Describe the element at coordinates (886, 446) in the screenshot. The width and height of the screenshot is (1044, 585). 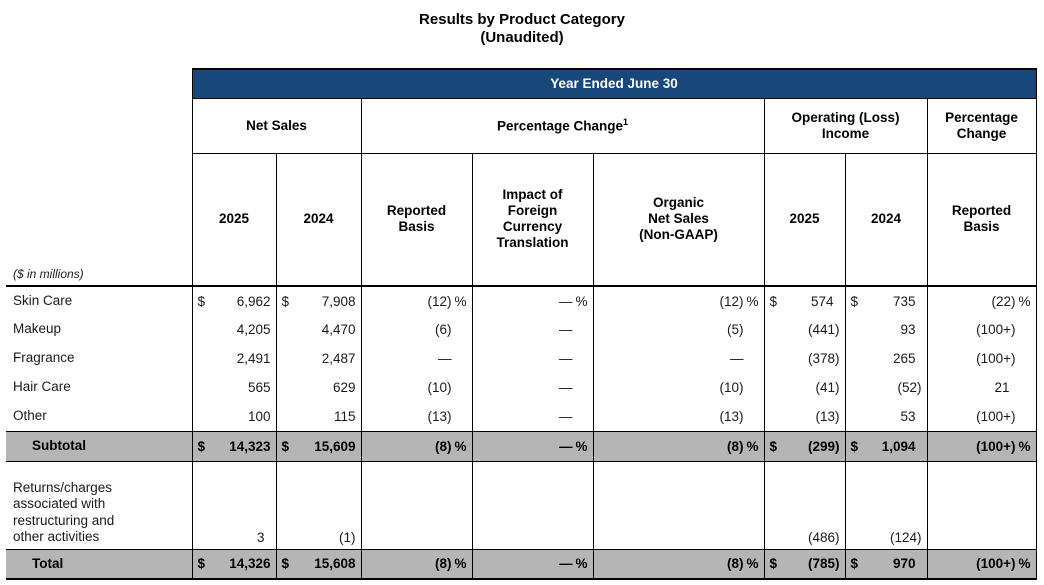
I see `table-cell: $1,094` at that location.